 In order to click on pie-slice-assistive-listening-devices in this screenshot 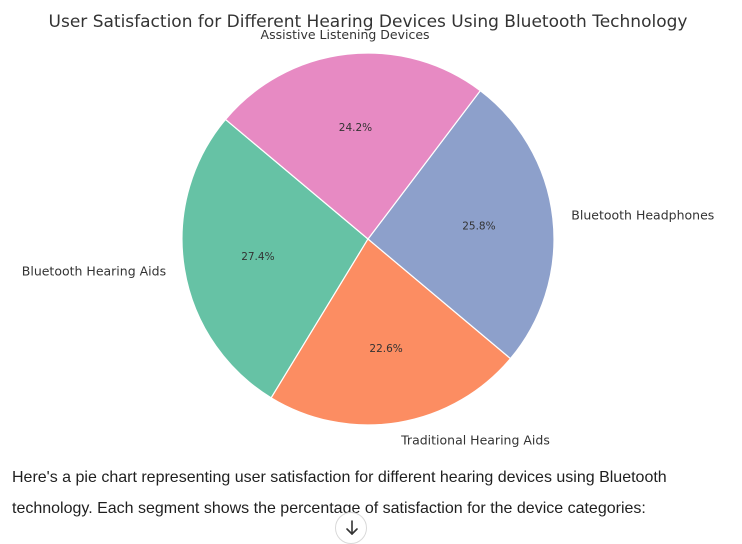, I will do `click(353, 146)`.